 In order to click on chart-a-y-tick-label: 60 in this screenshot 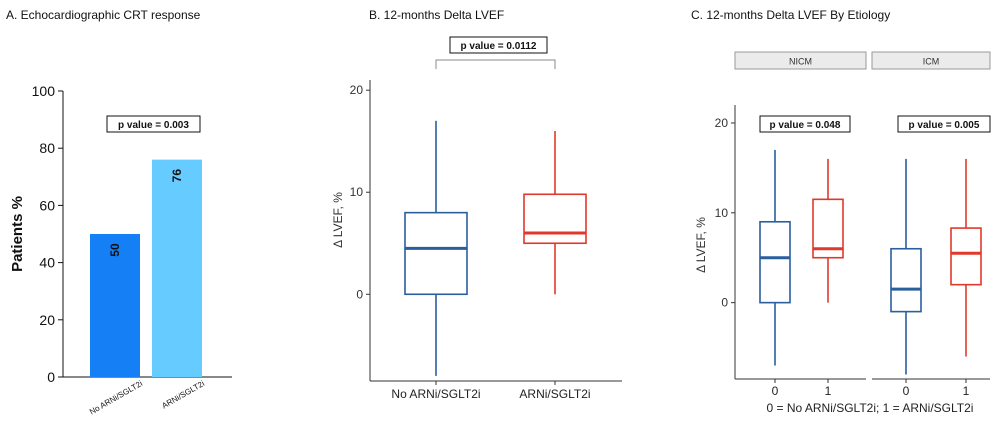, I will do `click(47, 205)`.